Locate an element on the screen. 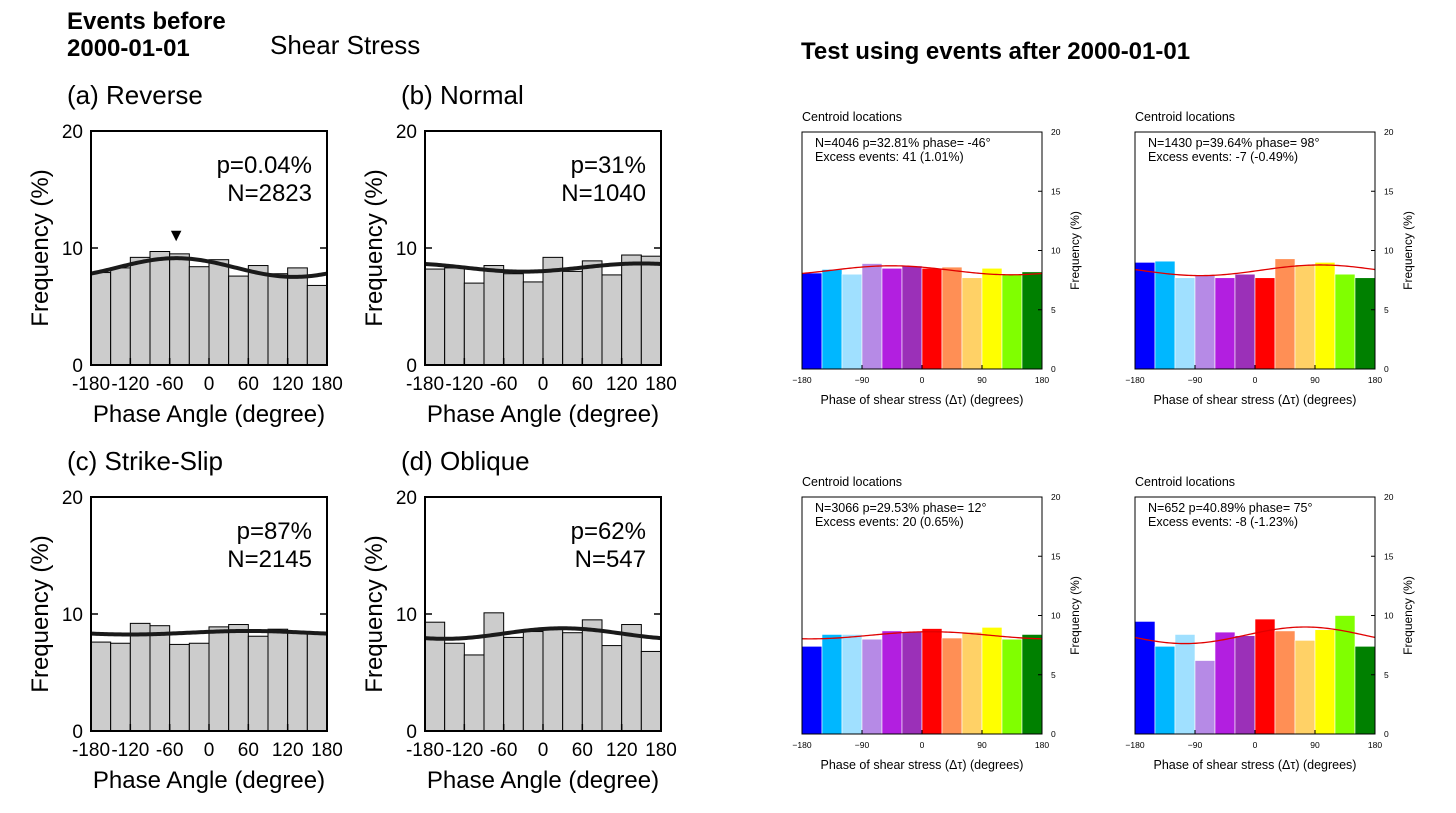  chartA2-fit-line is located at coordinates (209, 632).